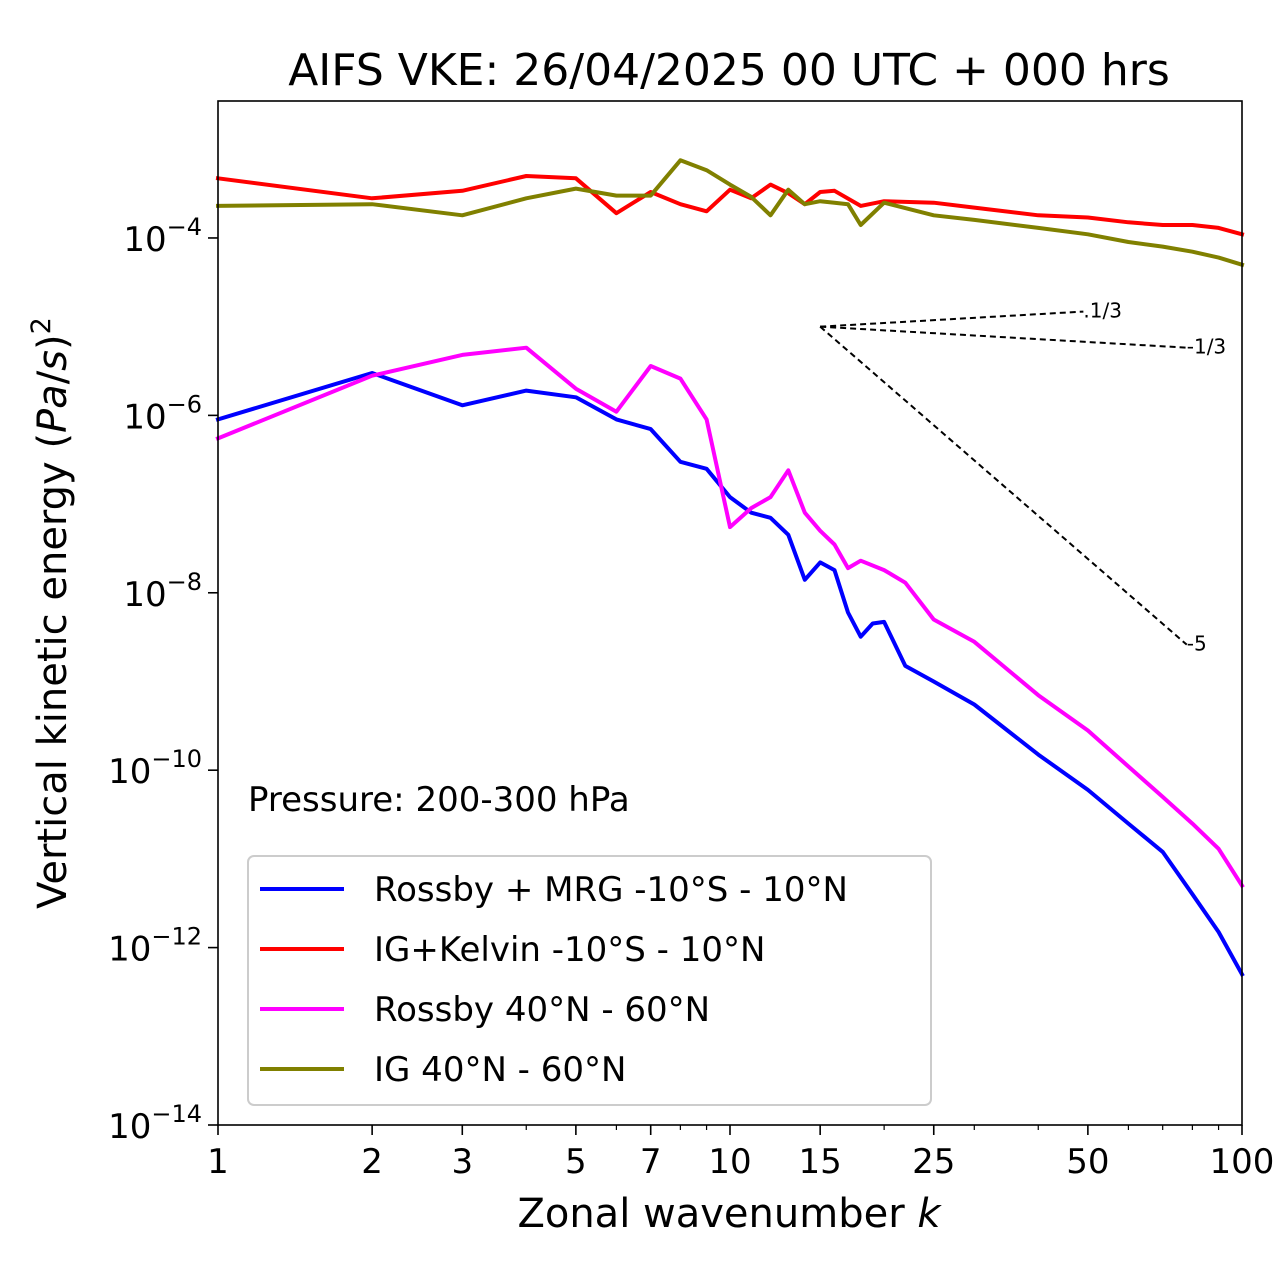 The image size is (1280, 1288). I want to click on x-tick-label-7: 25, so click(933, 1162).